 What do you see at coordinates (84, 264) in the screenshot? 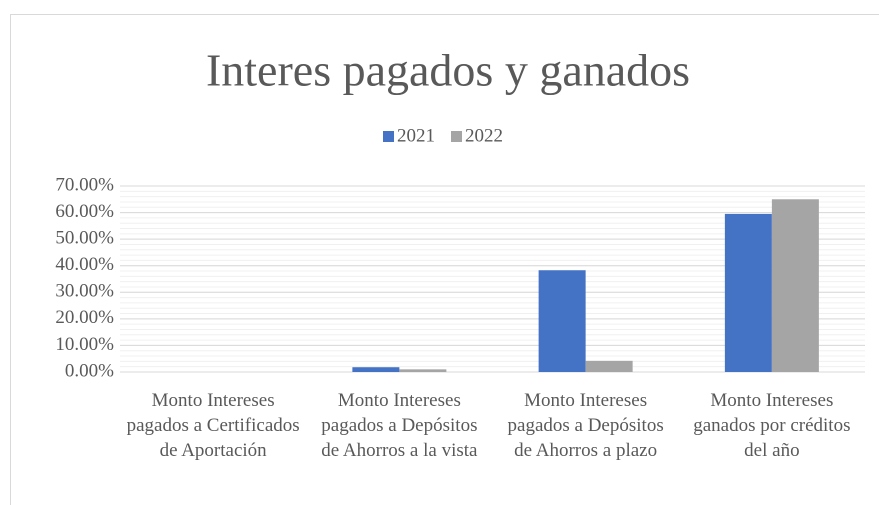
I see `y-tick-label: 40.00%` at bounding box center [84, 264].